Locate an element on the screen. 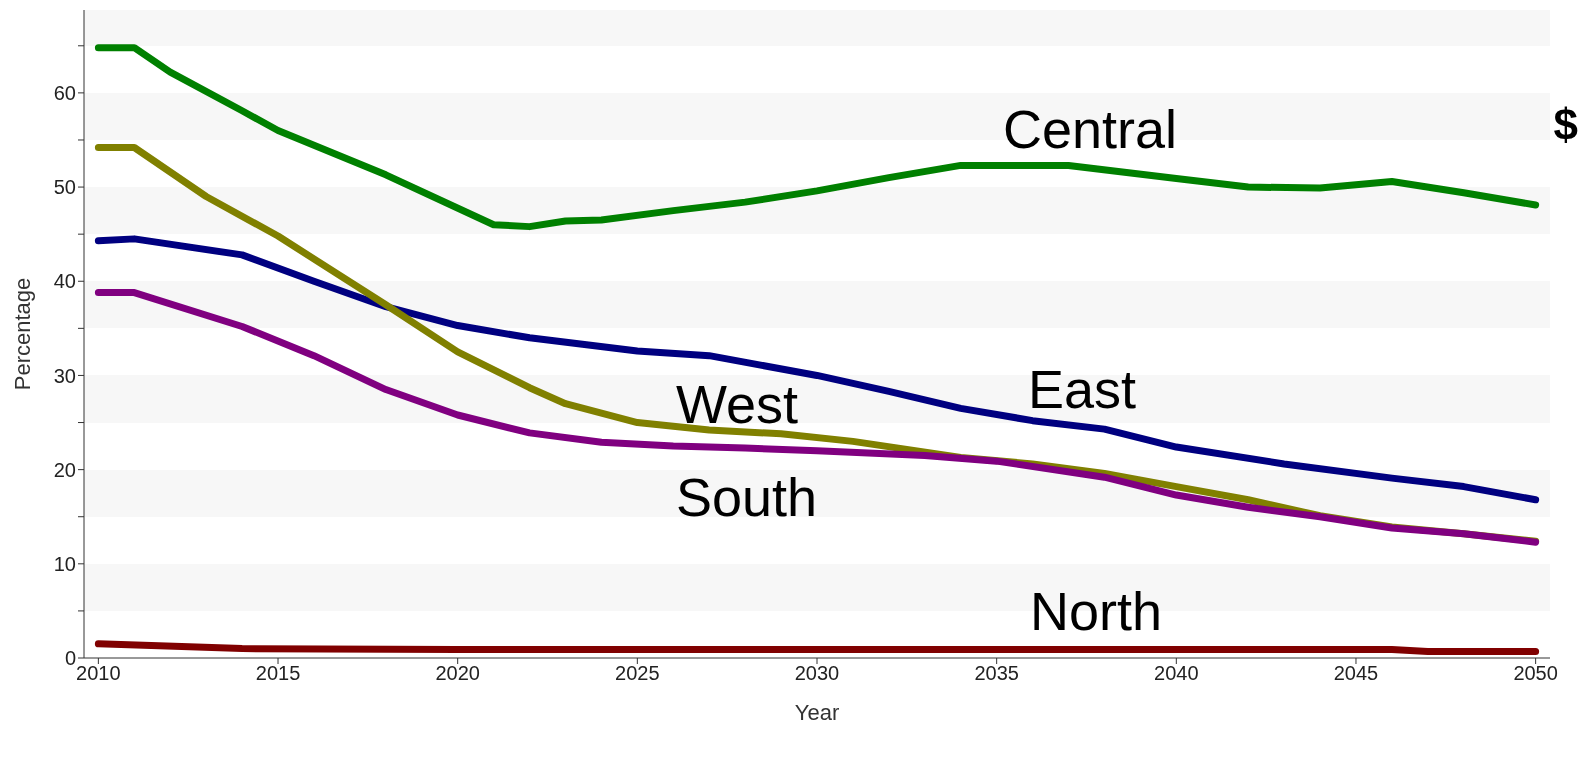 Image resolution: width=1588 pixels, height=766 pixels. x-tick-label: 2030 is located at coordinates (817, 673).